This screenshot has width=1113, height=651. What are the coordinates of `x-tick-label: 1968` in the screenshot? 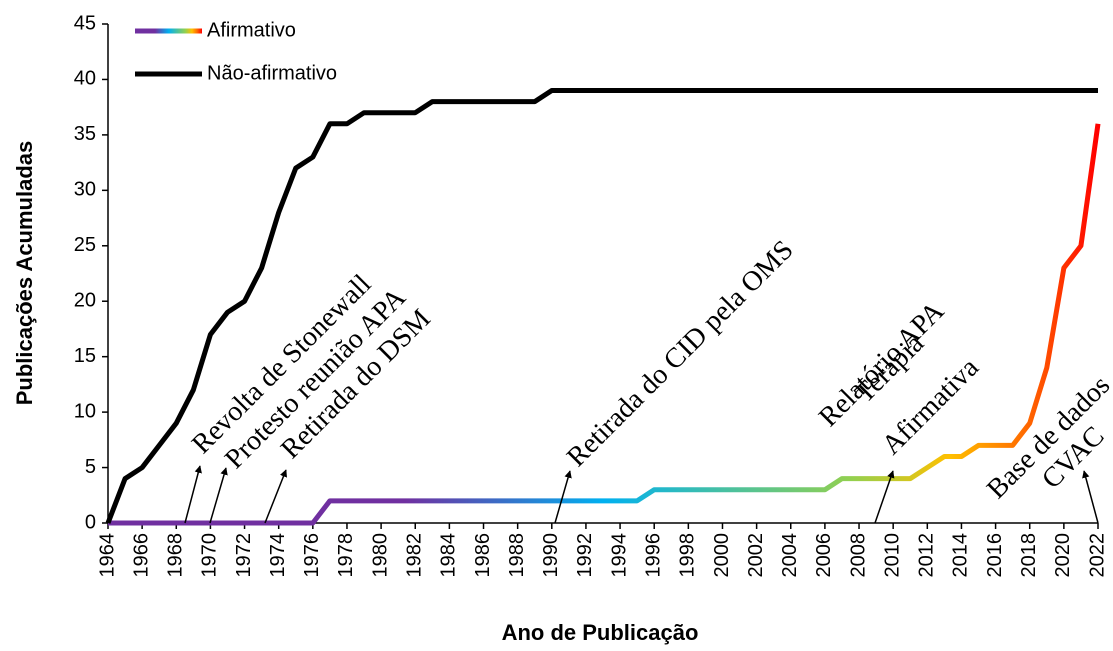 It's located at (176, 555).